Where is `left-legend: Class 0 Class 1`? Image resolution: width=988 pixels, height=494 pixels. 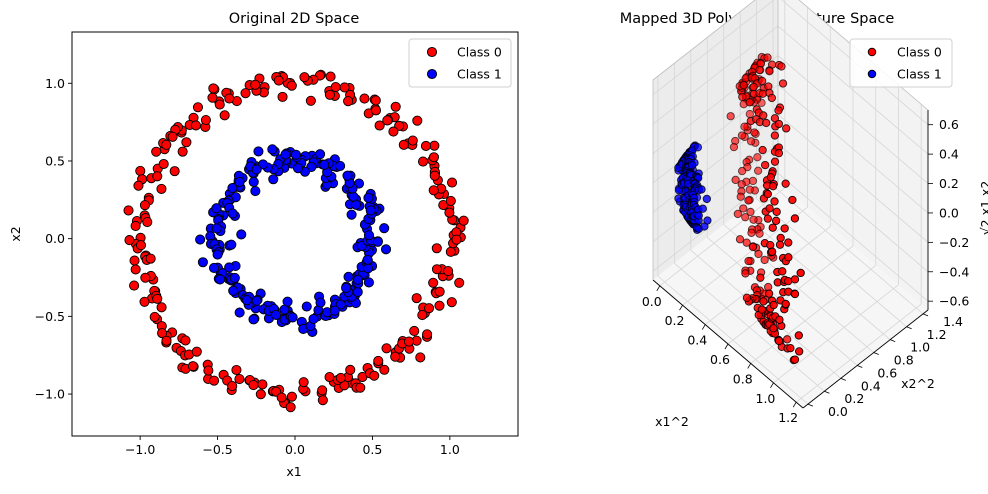
left-legend: Class 0 Class 1 is located at coordinates (460, 63).